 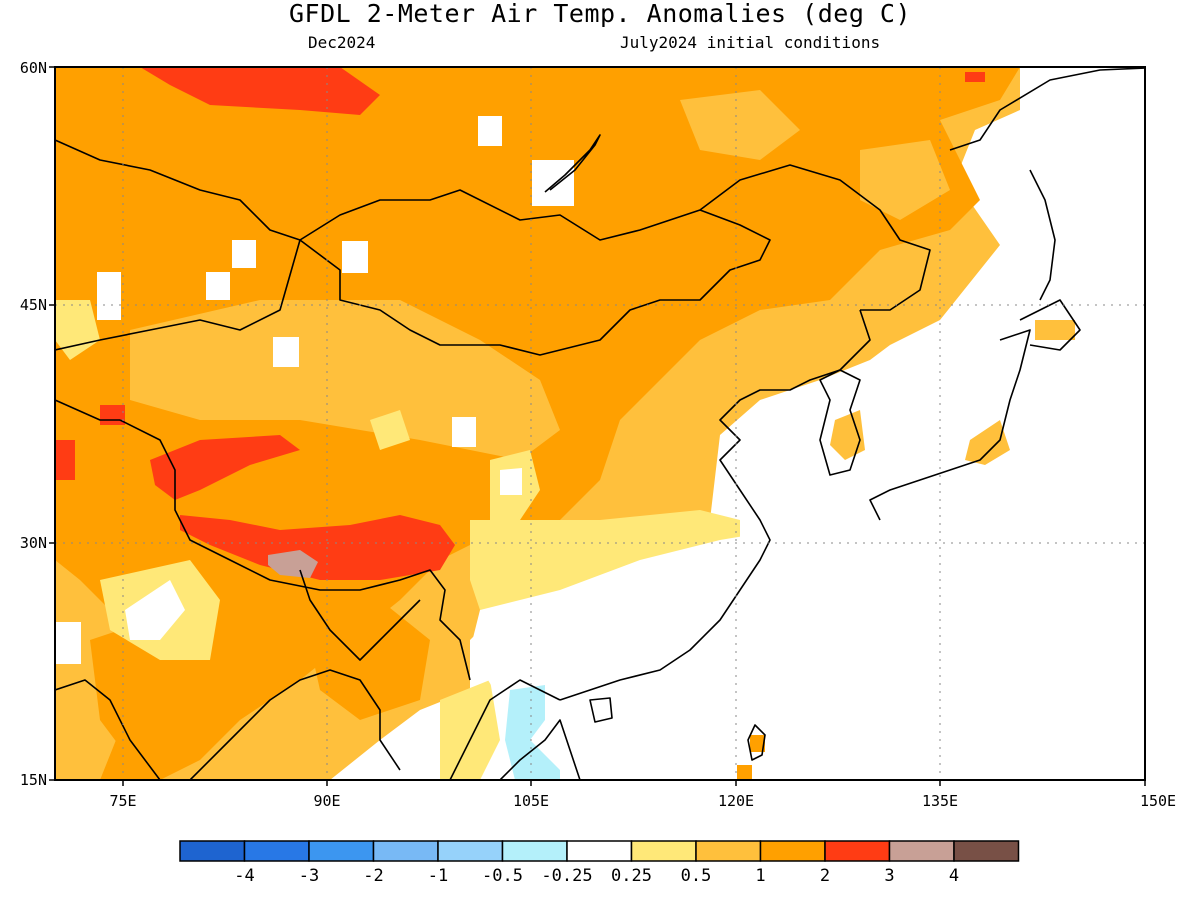 I want to click on anomaly-region-2-3-west, so click(x=65, y=460).